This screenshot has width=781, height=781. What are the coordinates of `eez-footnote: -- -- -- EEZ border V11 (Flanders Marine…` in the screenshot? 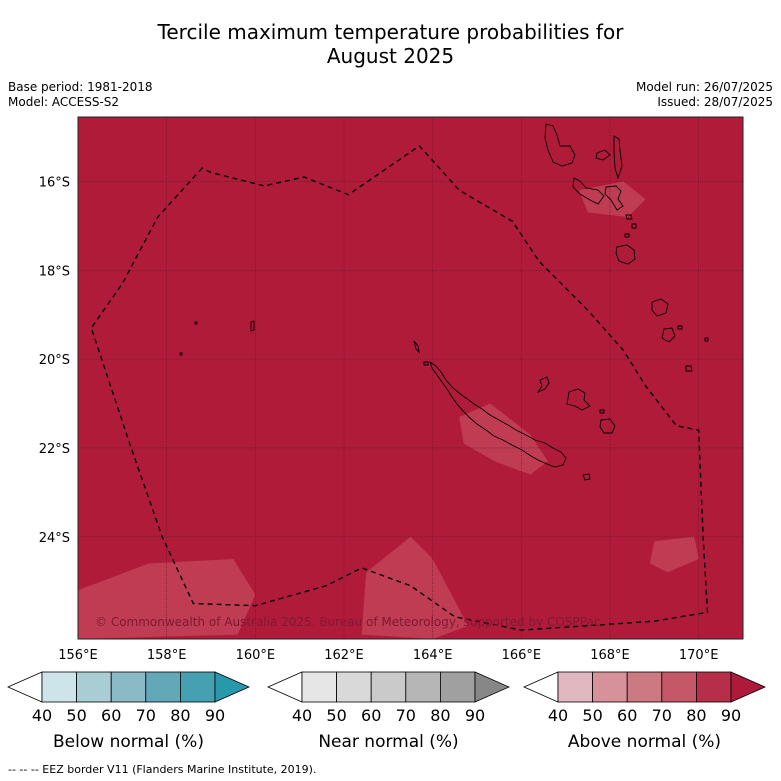 It's located at (162, 769).